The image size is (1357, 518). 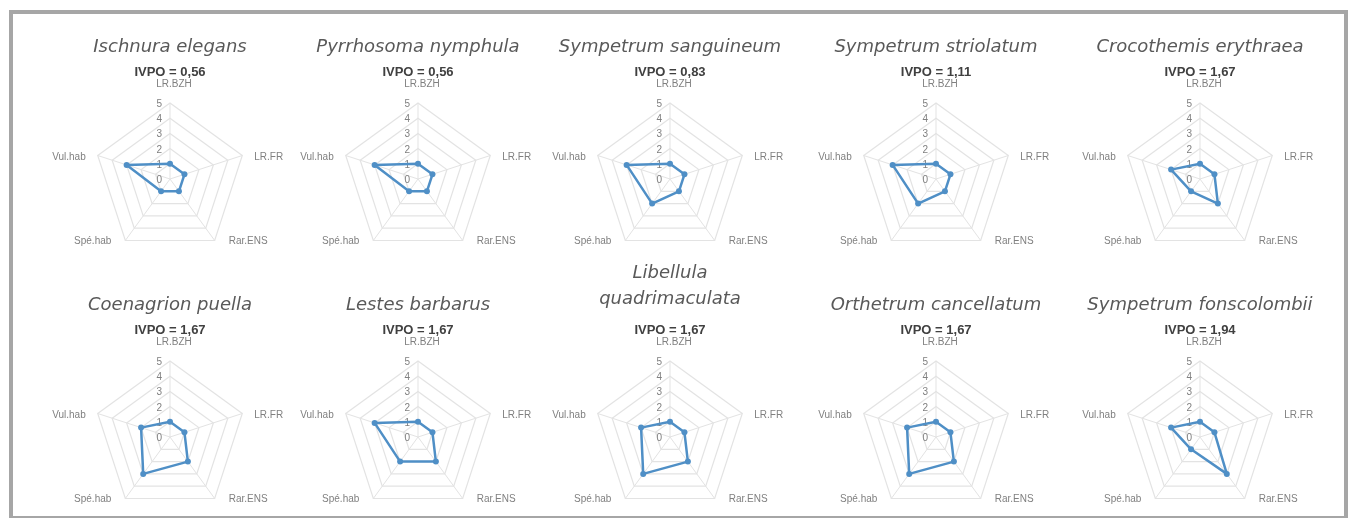 I want to click on chart-title: Crocothemis erythraea, so click(x=1200, y=45).